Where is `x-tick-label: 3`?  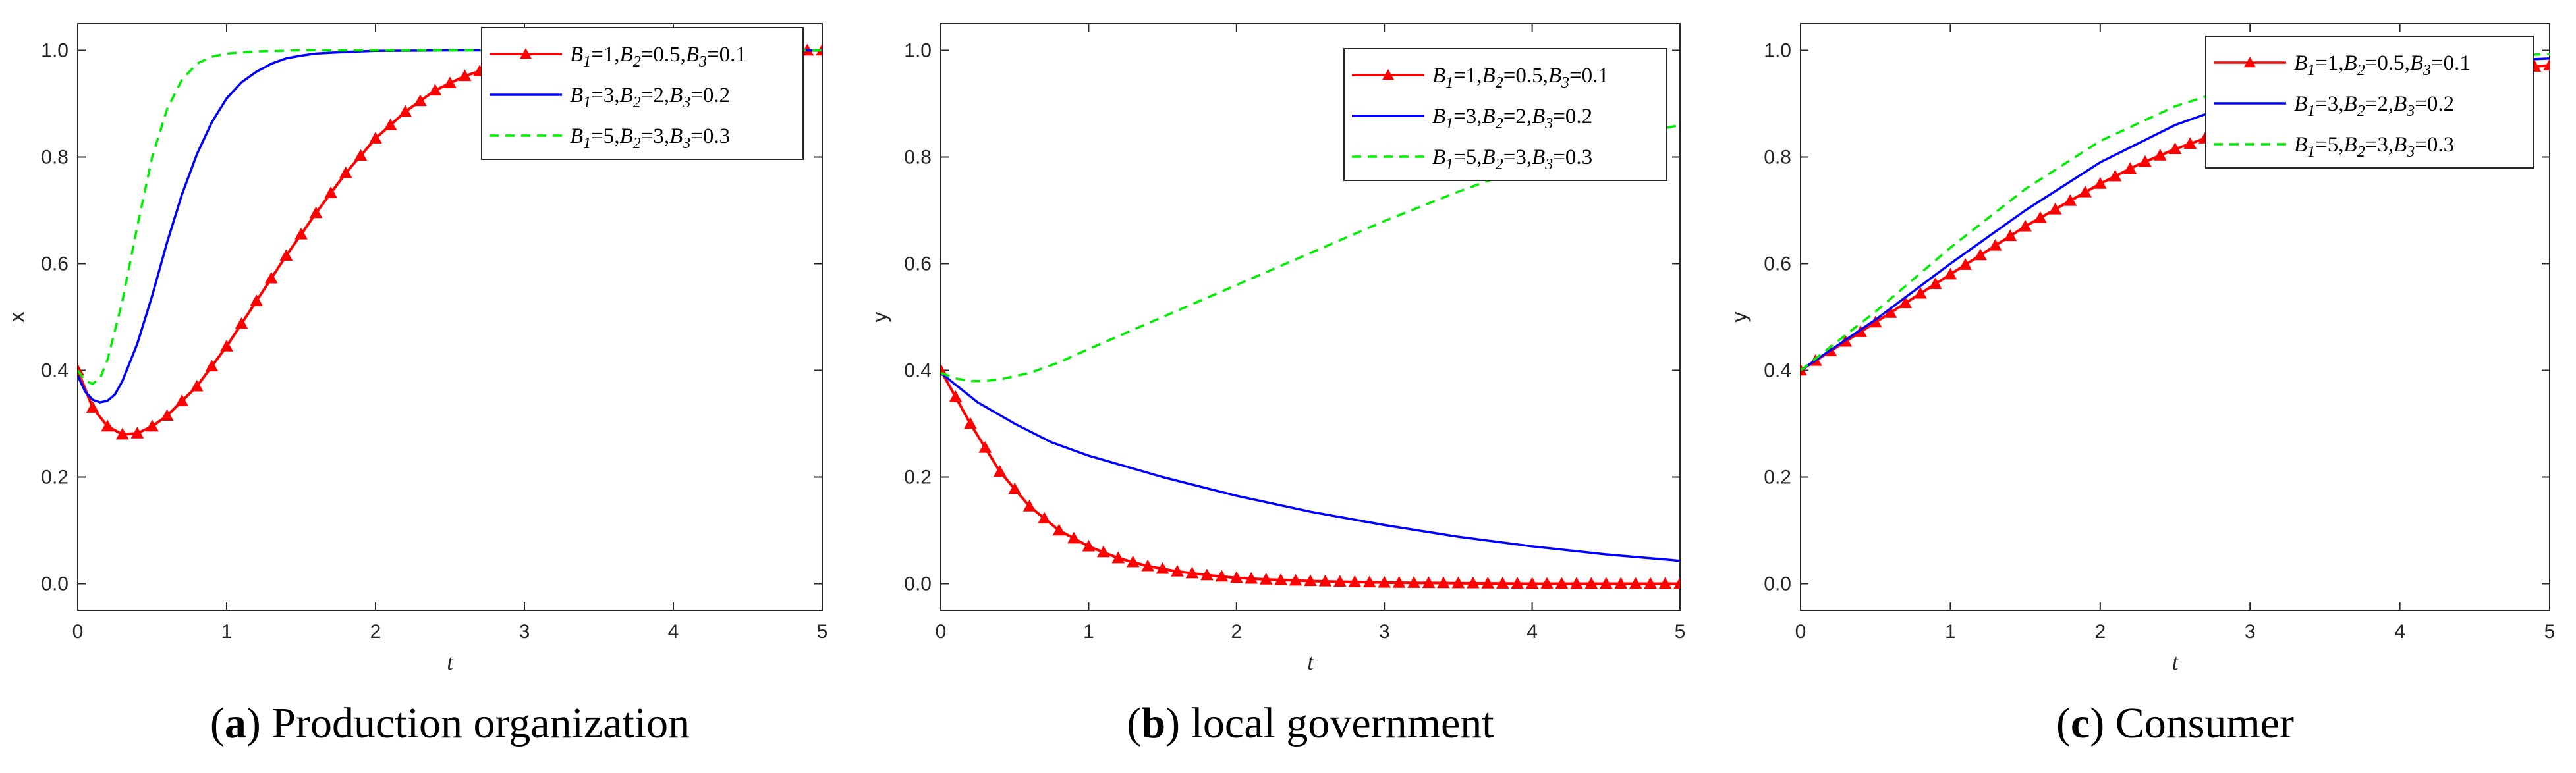
x-tick-label: 3 is located at coordinates (1384, 632).